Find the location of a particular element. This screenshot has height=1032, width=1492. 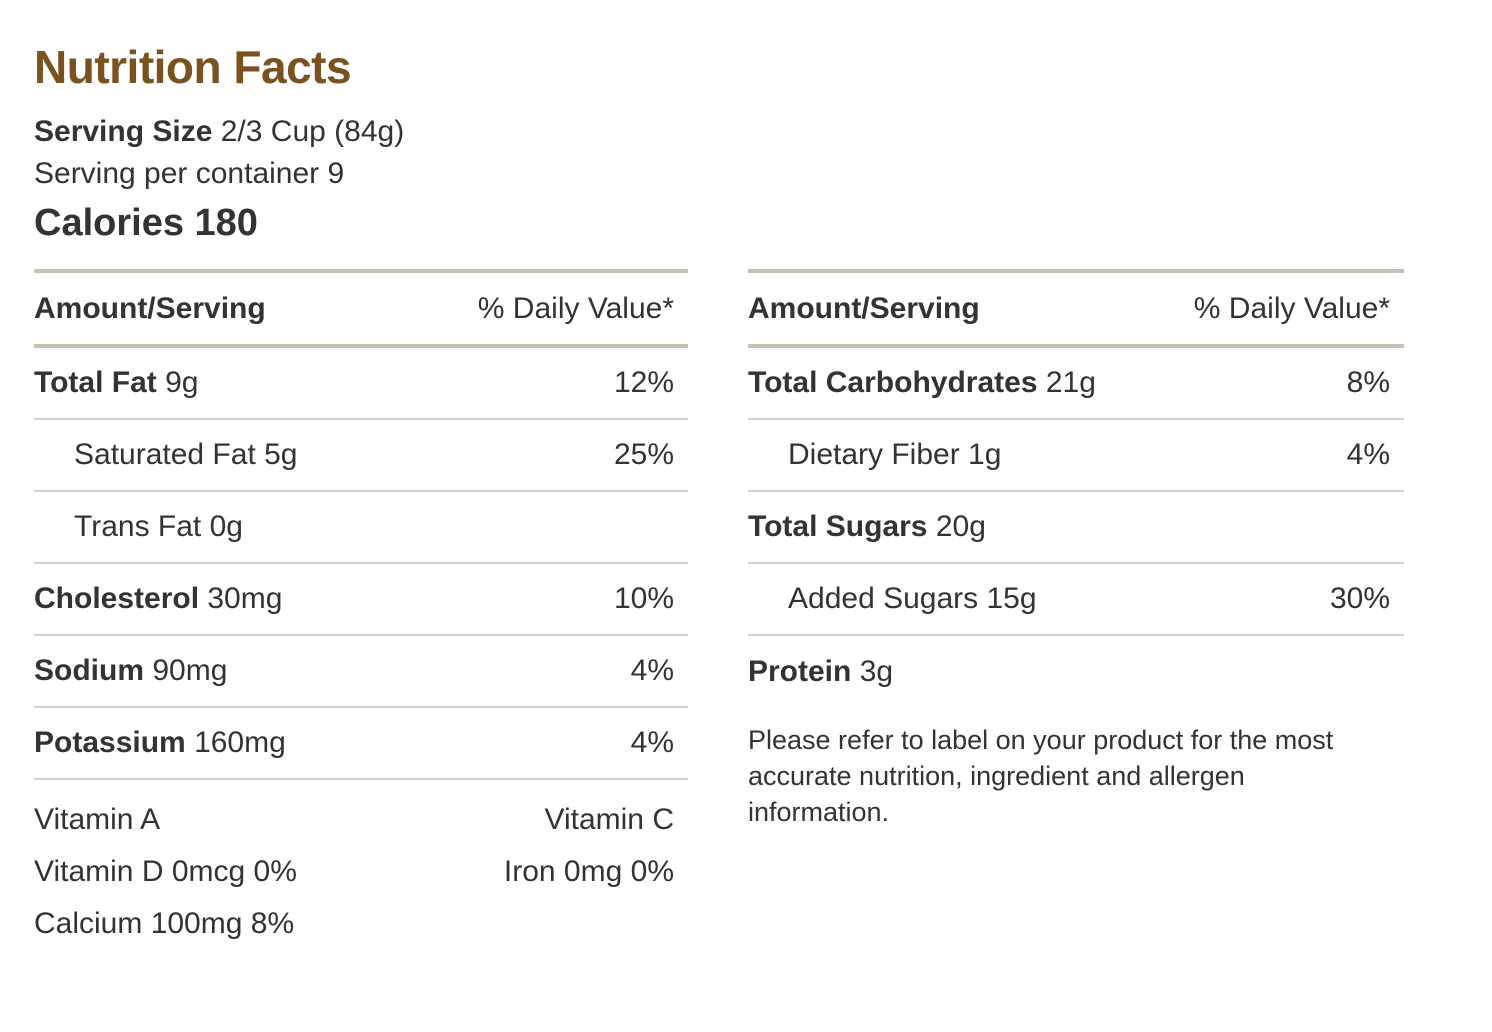

nutrient-dv: 30% is located at coordinates (1359, 598).